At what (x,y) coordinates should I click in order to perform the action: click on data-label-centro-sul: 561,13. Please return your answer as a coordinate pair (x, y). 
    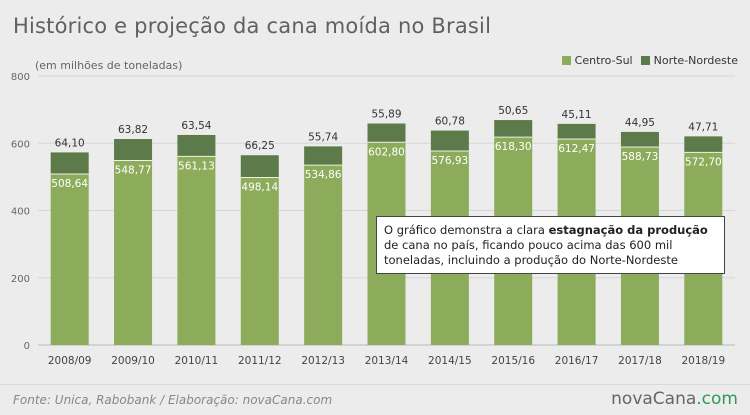
    Looking at the image, I should click on (196, 166).